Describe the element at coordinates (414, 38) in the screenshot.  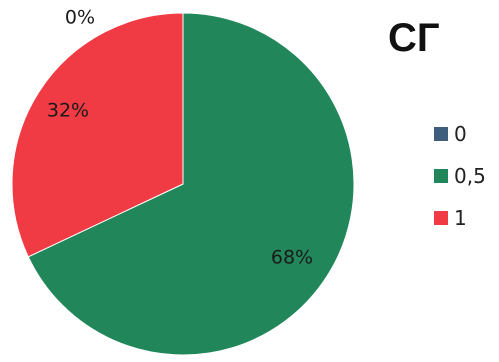
I see `chart-title: СГ` at that location.